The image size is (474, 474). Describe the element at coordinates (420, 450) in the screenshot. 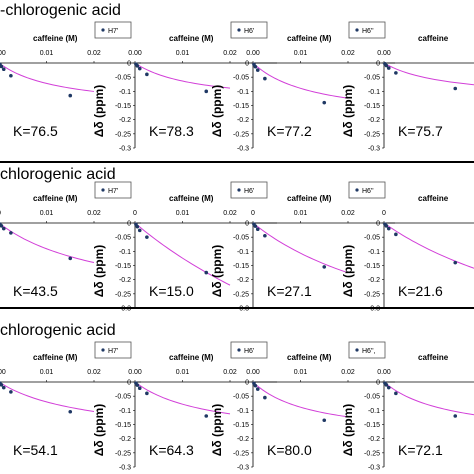

I see `k-value-label: K=72.1` at that location.